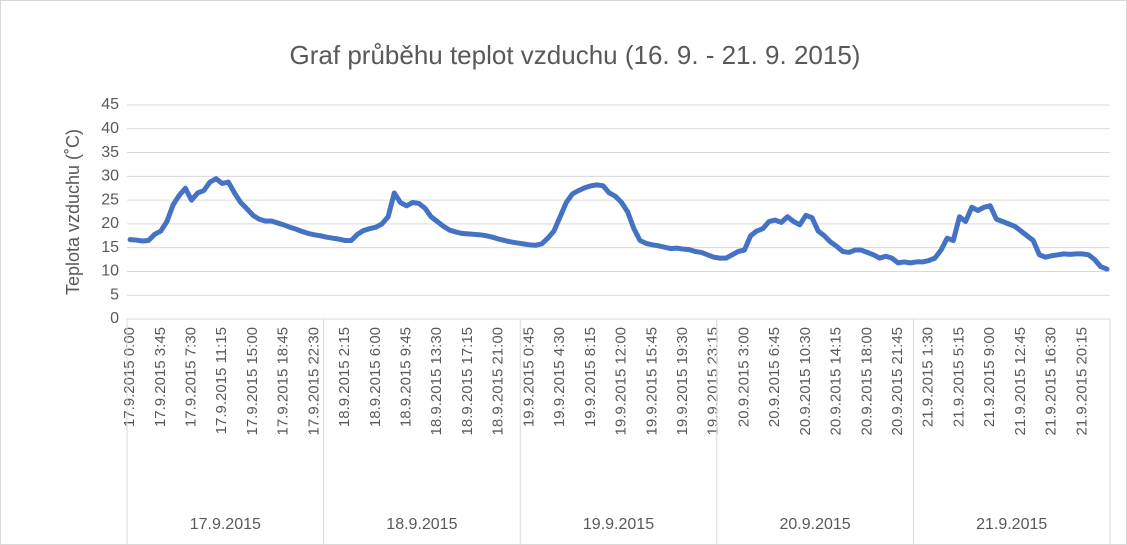 The width and height of the screenshot is (1127, 545). What do you see at coordinates (897, 381) in the screenshot?
I see `x-tick-label: 20.9.2015 21:45` at bounding box center [897, 381].